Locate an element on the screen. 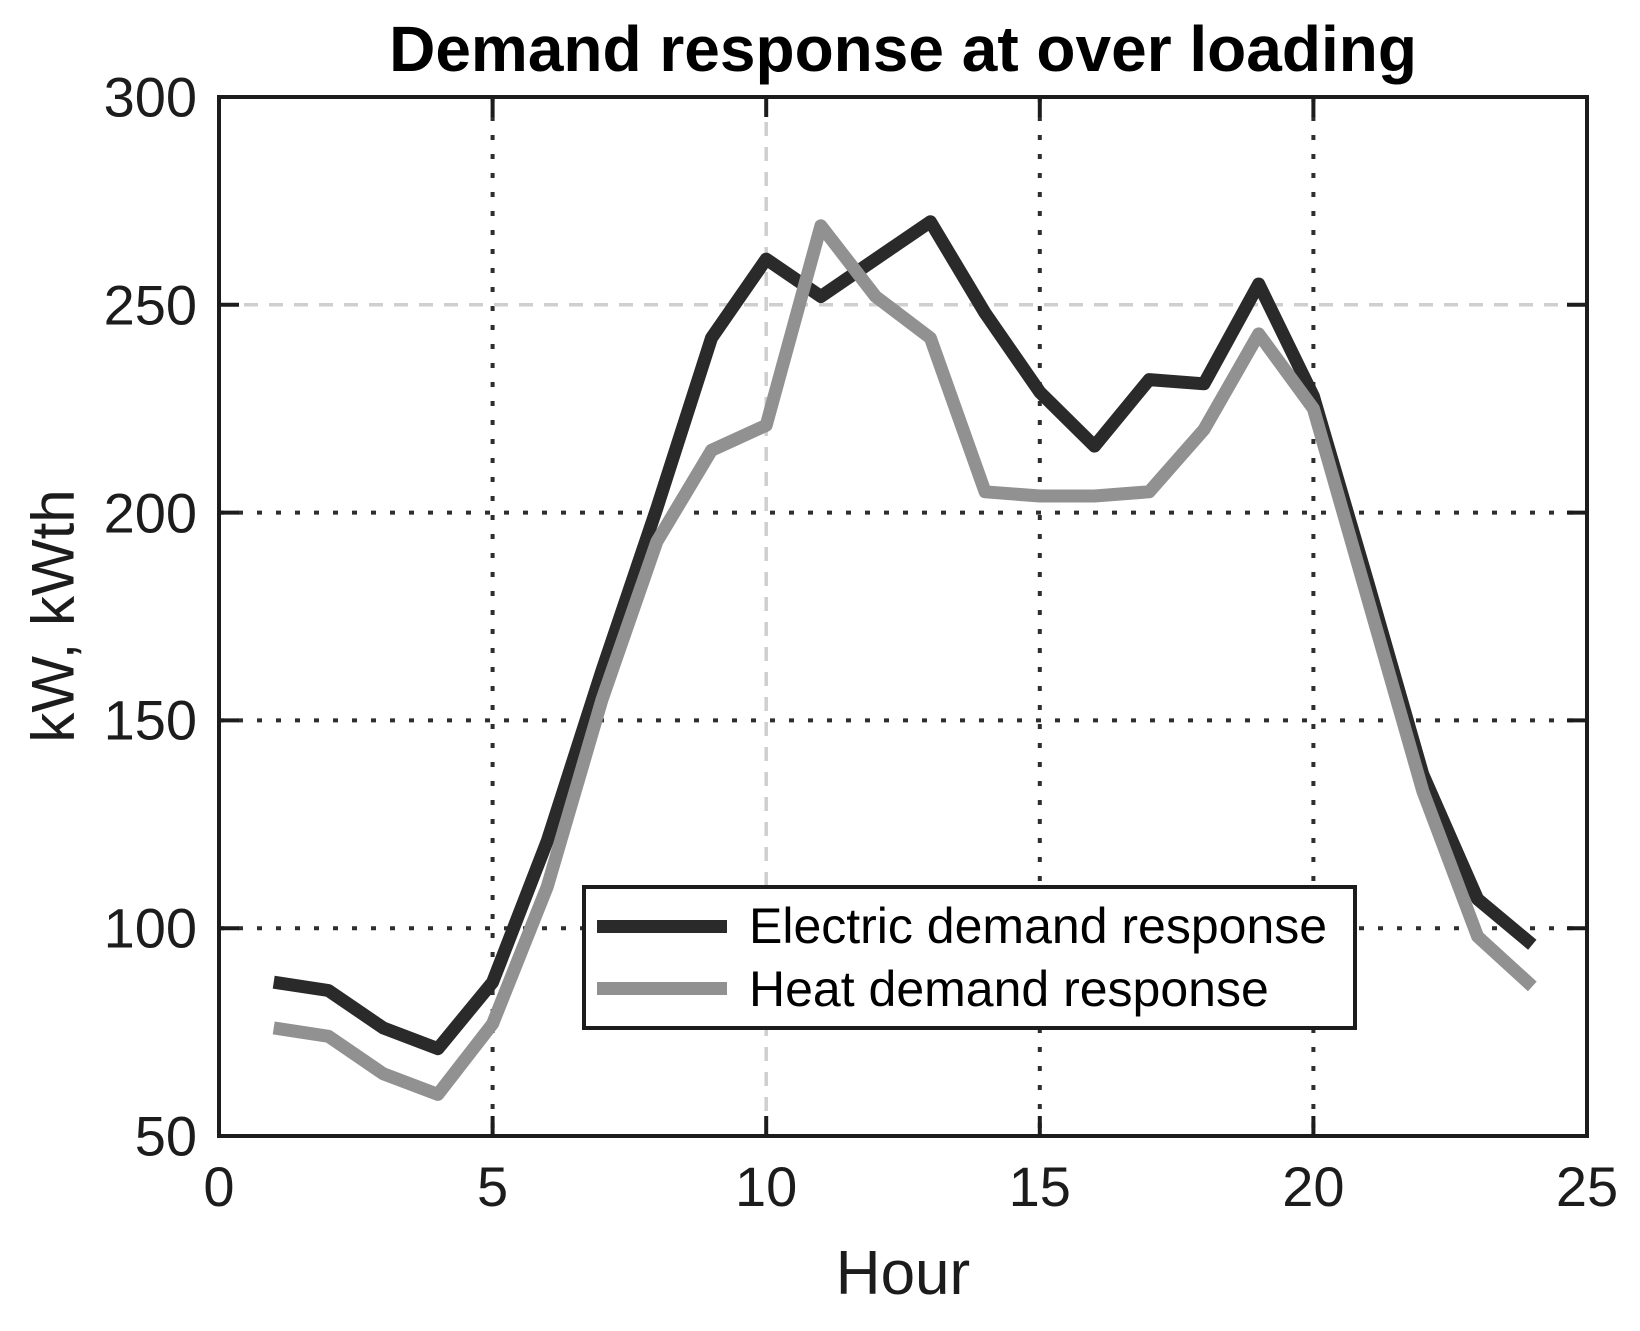  x-axis-label: Hour is located at coordinates (903, 1273).